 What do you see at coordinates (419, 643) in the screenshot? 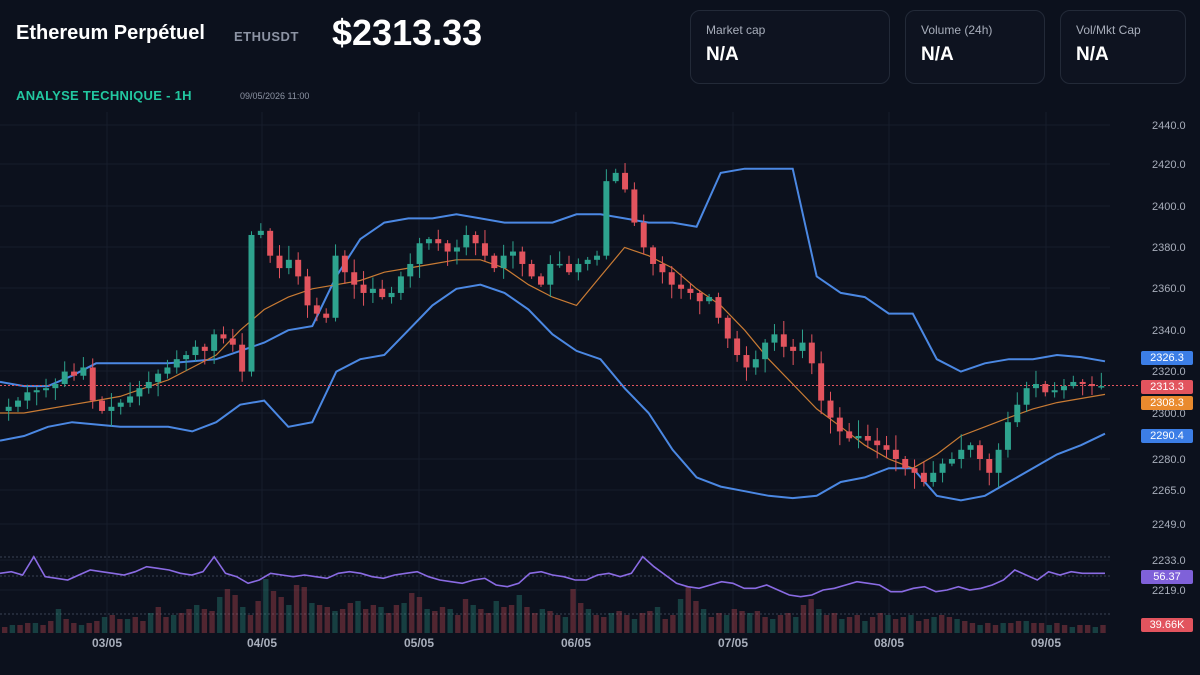
I see `x-axis-tick-label: 05/05` at bounding box center [419, 643].